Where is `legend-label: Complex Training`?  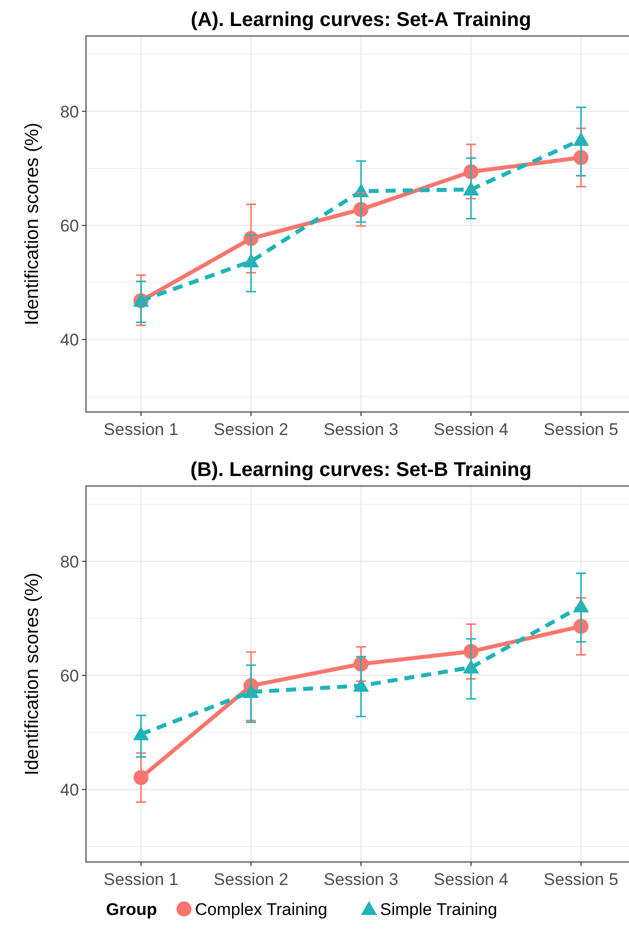
legend-label: Complex Training is located at coordinates (261, 909).